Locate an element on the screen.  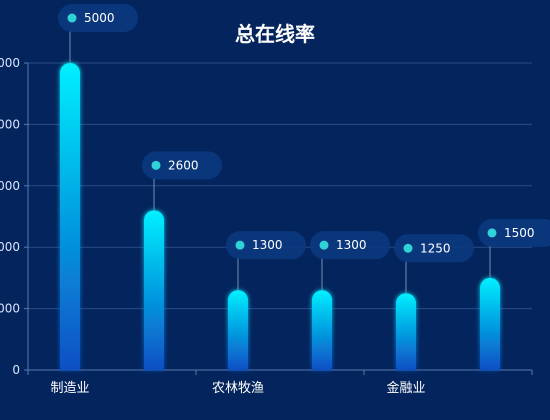
y-tick-label: 1000 is located at coordinates (10, 309).